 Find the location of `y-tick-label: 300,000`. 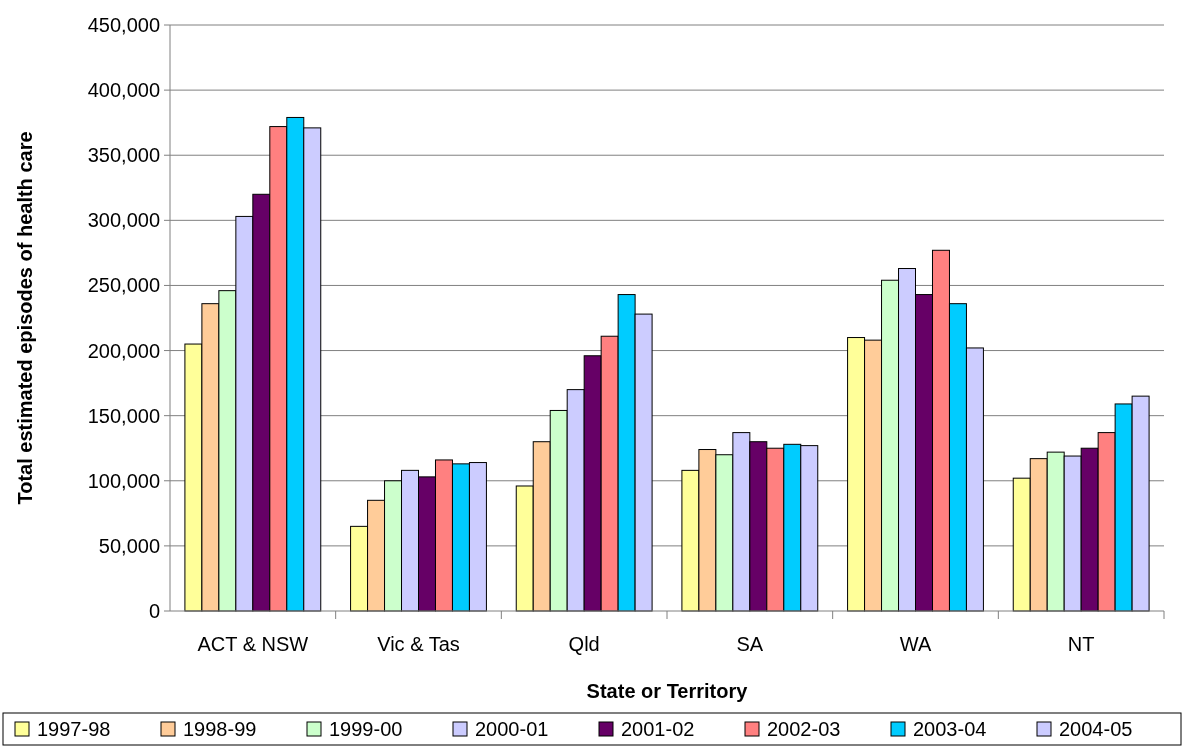

y-tick-label: 300,000 is located at coordinates (123, 220).